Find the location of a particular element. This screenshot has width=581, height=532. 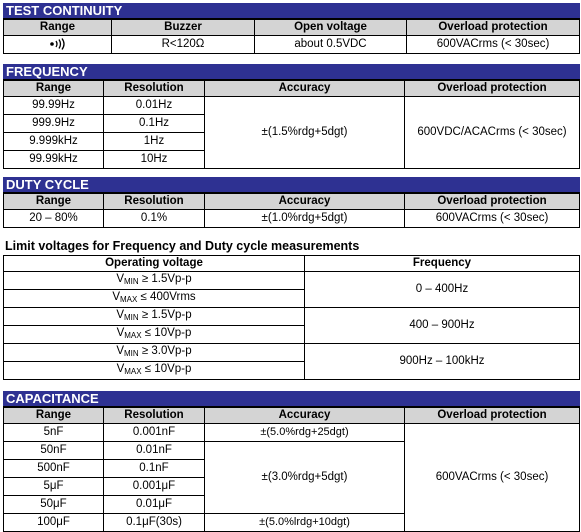

range-cell: 50nF is located at coordinates (53, 450).